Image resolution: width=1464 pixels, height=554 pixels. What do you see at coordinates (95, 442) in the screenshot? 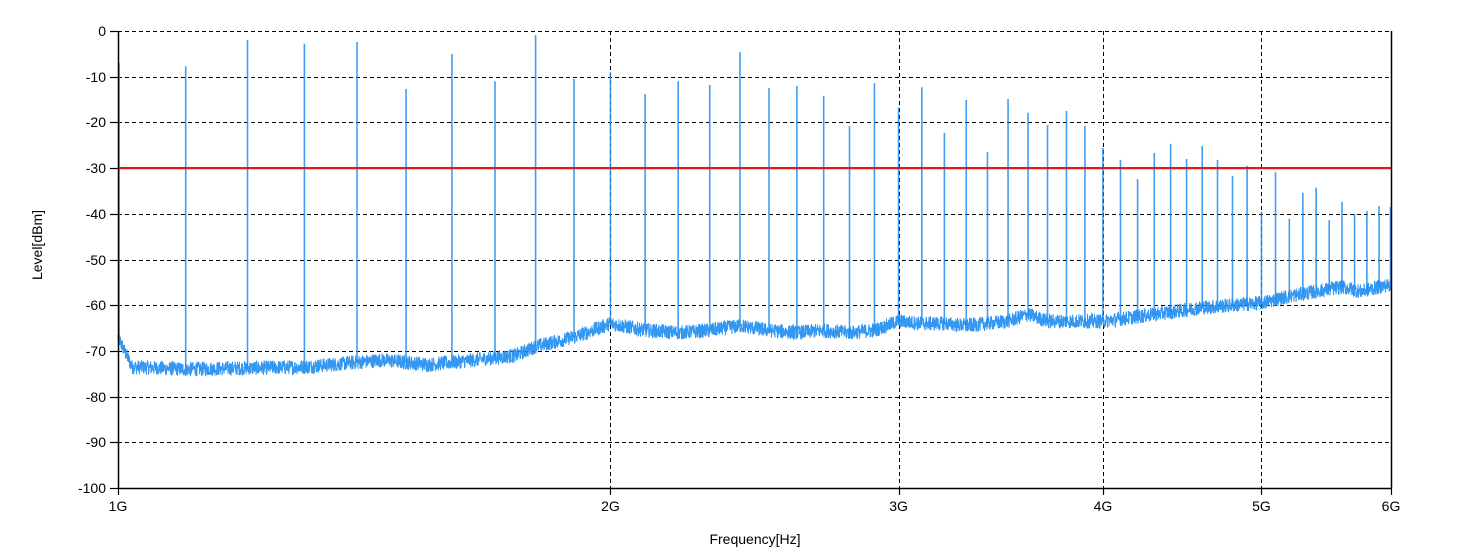
I see `y-tick-label: -90` at bounding box center [95, 442].